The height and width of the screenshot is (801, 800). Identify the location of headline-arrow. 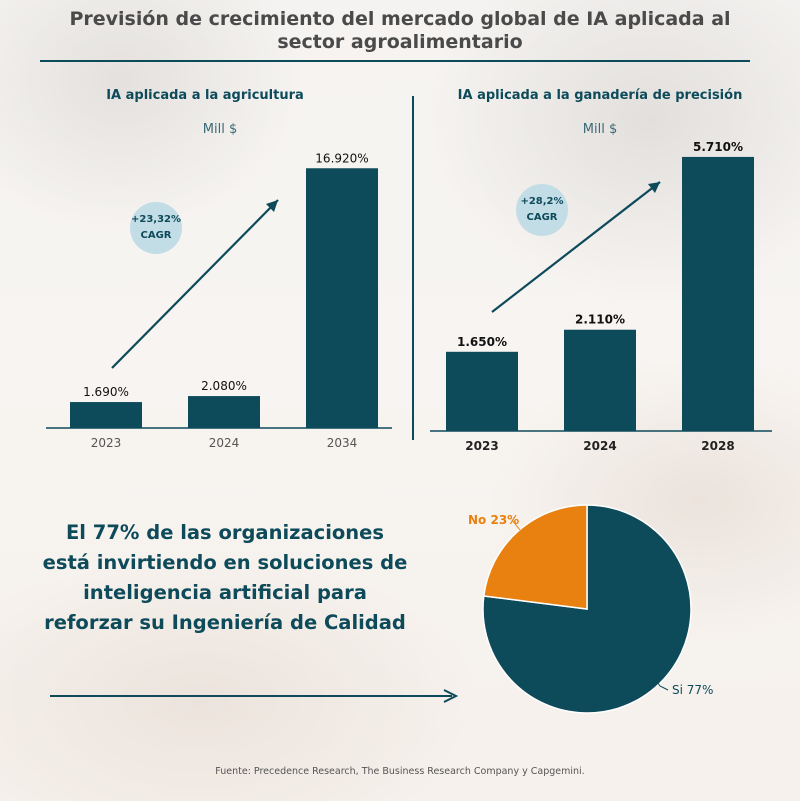
(254, 696).